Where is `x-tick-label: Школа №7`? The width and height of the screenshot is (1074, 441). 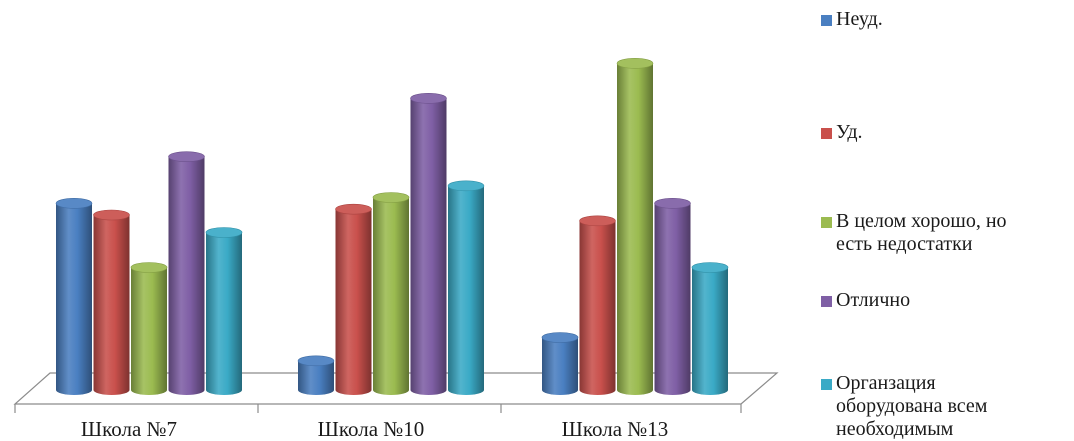 x-tick-label: Школа №7 is located at coordinates (129, 428).